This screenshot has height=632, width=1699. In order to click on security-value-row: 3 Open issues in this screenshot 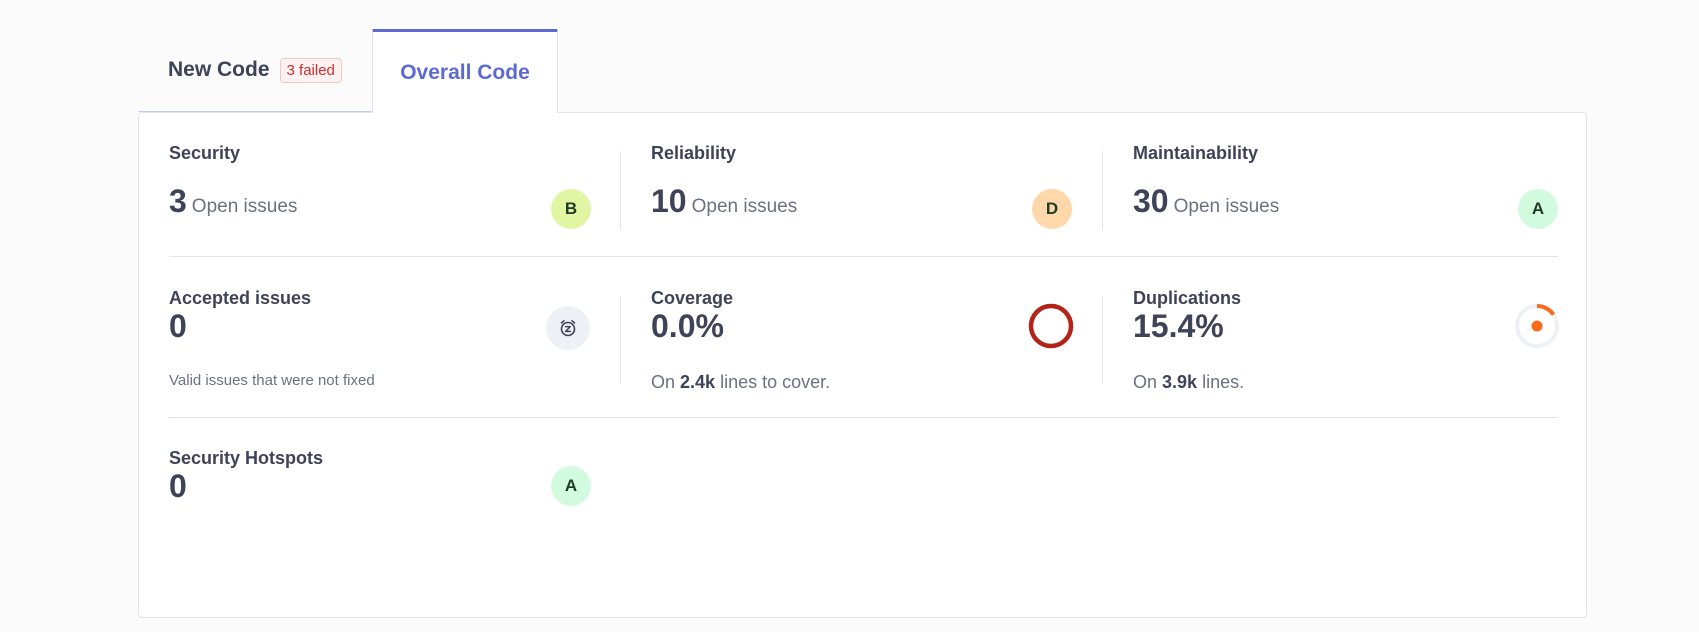, I will do `click(233, 201)`.